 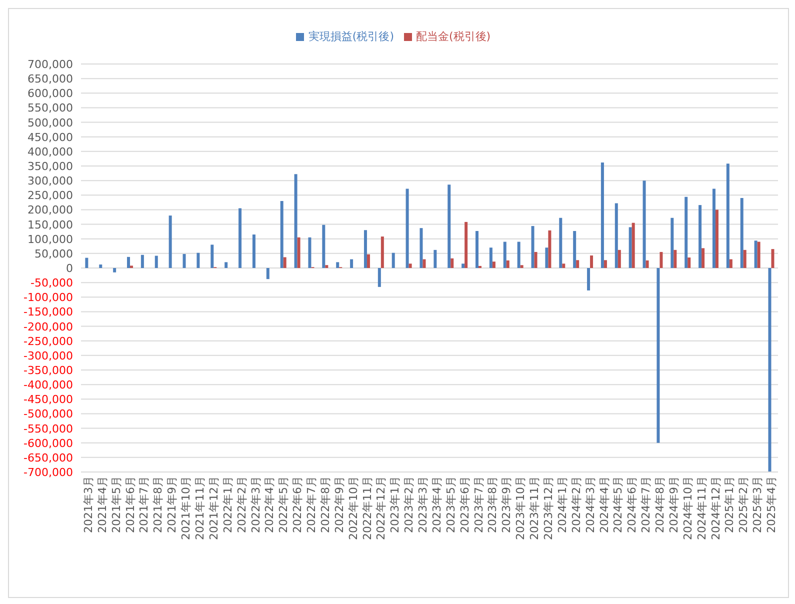 I want to click on y-tick-label: 600,000, so click(x=50, y=93).